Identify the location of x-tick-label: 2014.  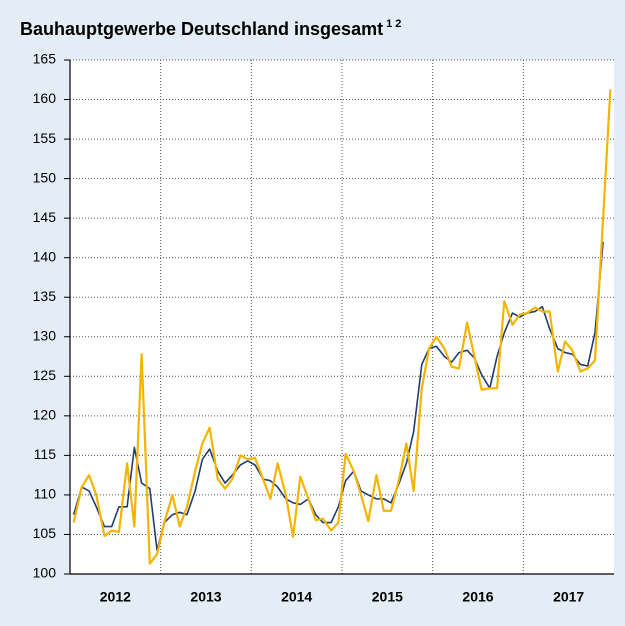
(296, 597).